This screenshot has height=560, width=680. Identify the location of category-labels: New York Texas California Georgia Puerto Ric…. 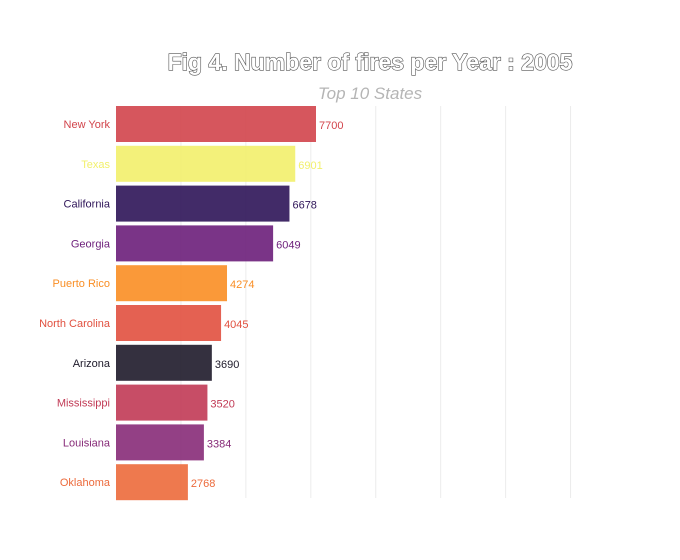
(75, 304).